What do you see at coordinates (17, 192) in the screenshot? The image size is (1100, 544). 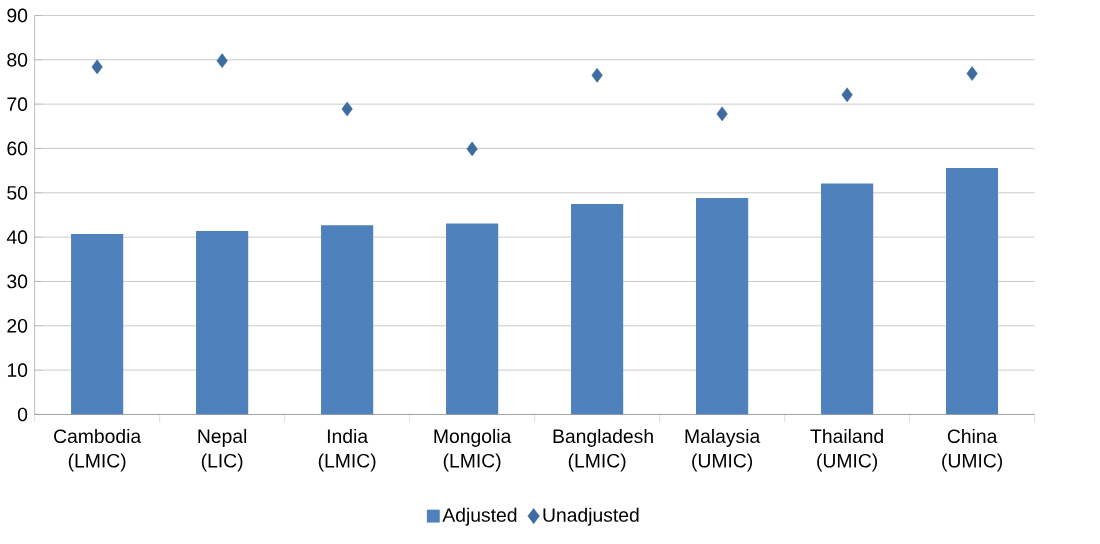 I see `y-tick-label: 50` at bounding box center [17, 192].